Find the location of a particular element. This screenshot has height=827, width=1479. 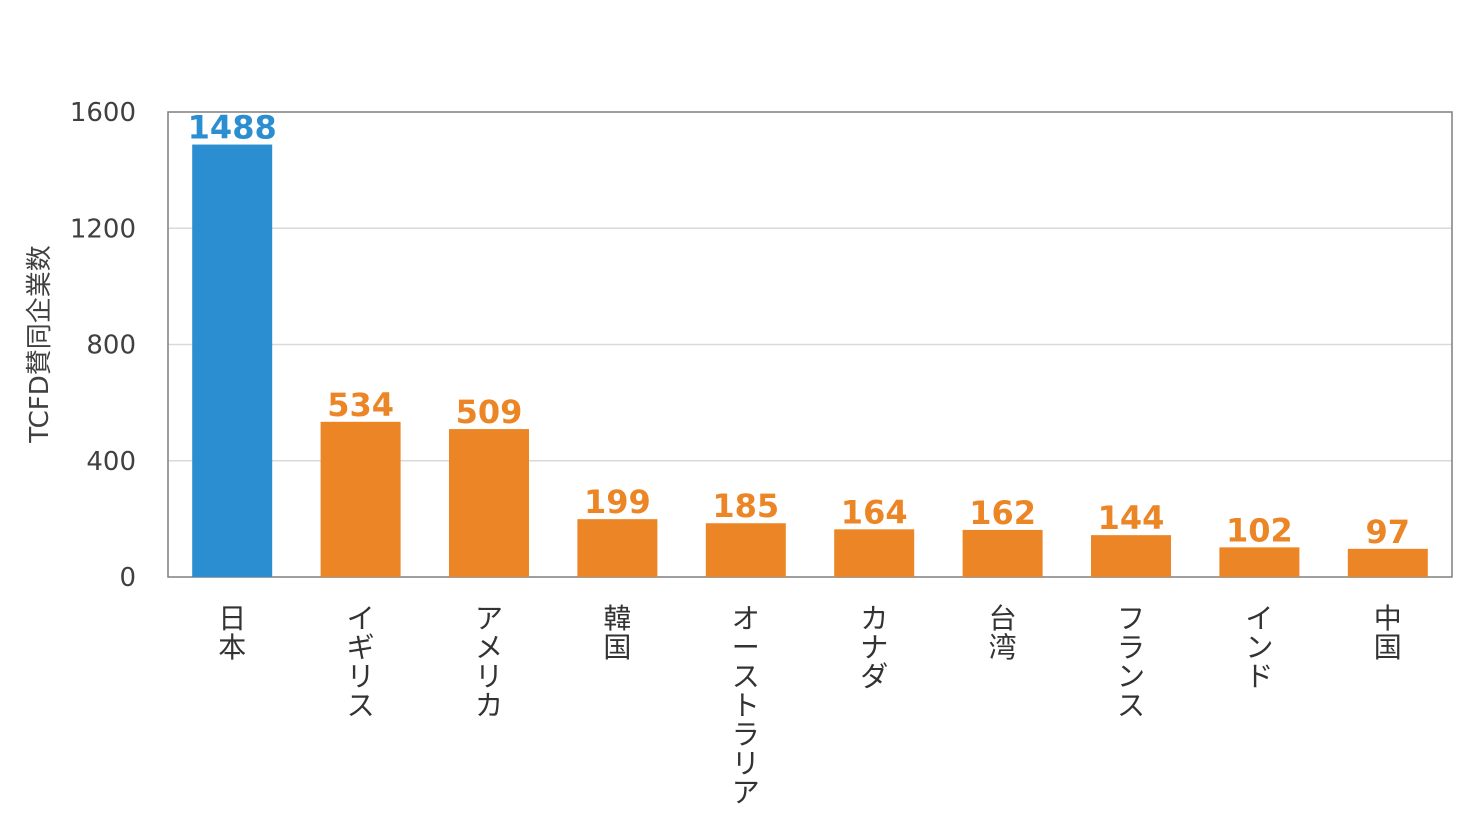

y-tick-label: 400 is located at coordinates (111, 462).